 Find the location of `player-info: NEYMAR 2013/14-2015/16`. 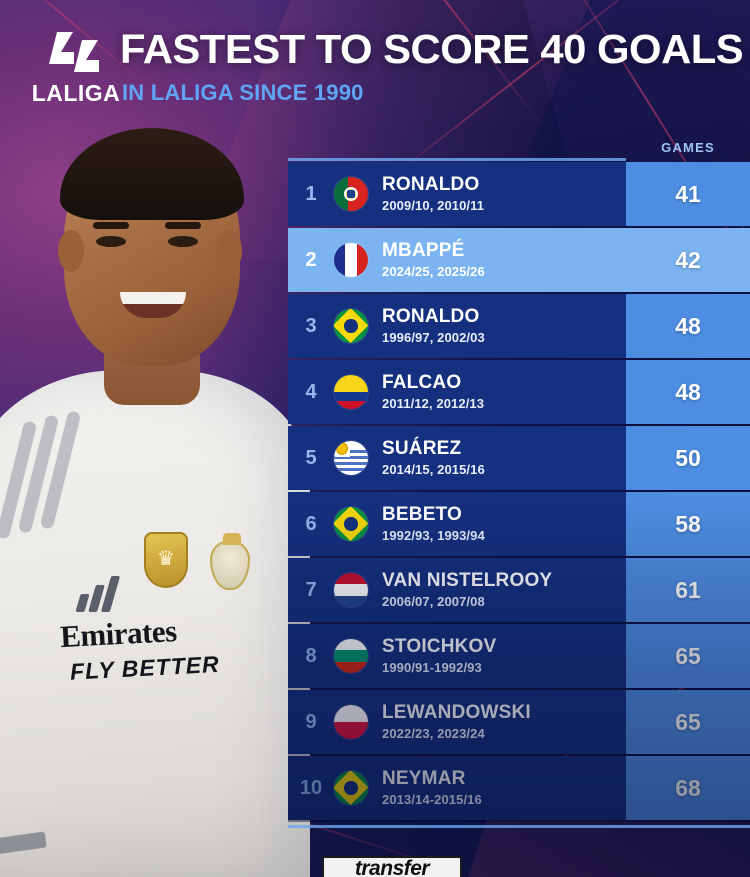

player-info: NEYMAR 2013/14-2015/16 is located at coordinates (432, 788).